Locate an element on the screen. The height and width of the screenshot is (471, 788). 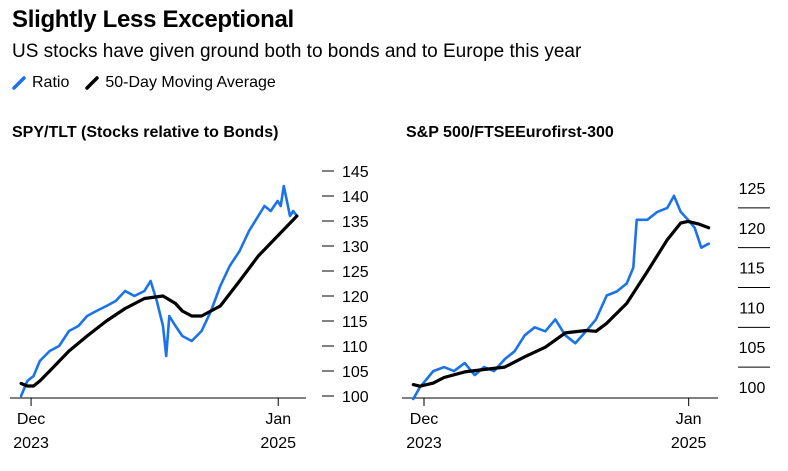
legend-swatch-ratio-line is located at coordinates (19, 83).